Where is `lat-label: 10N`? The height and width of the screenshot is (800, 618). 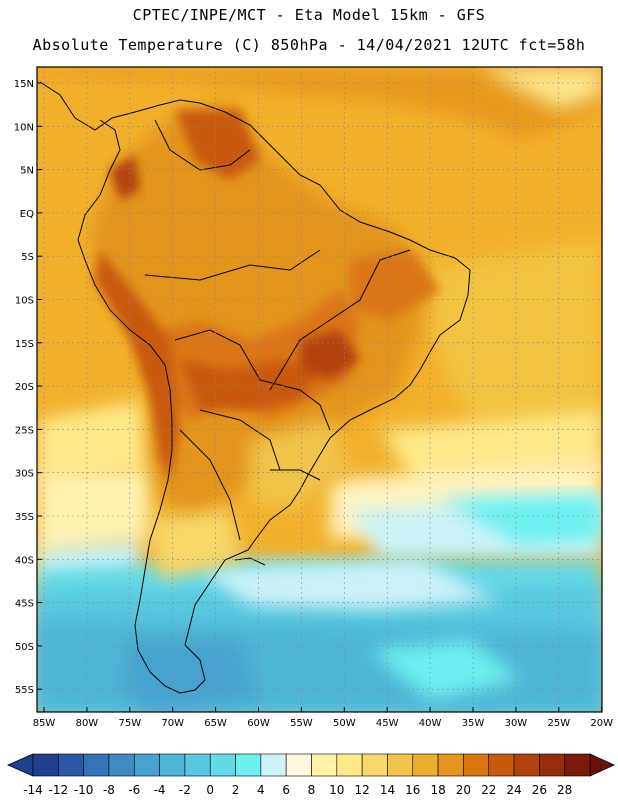
lat-label: 10N is located at coordinates (24, 127).